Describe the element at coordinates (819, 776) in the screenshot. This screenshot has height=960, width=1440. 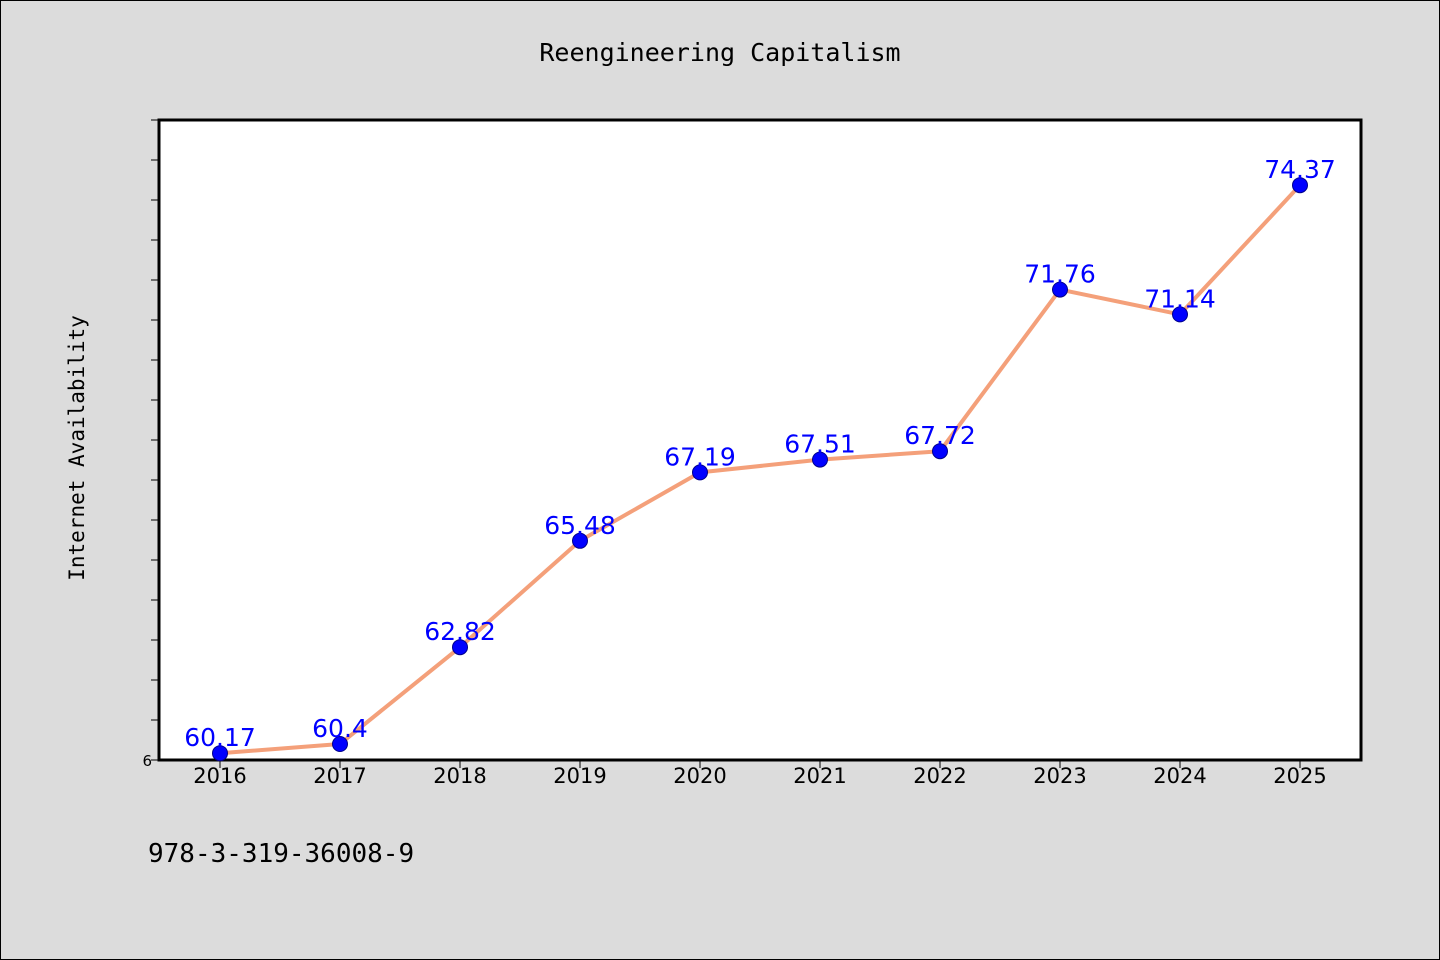
I see `x-tick-label: 2021` at that location.